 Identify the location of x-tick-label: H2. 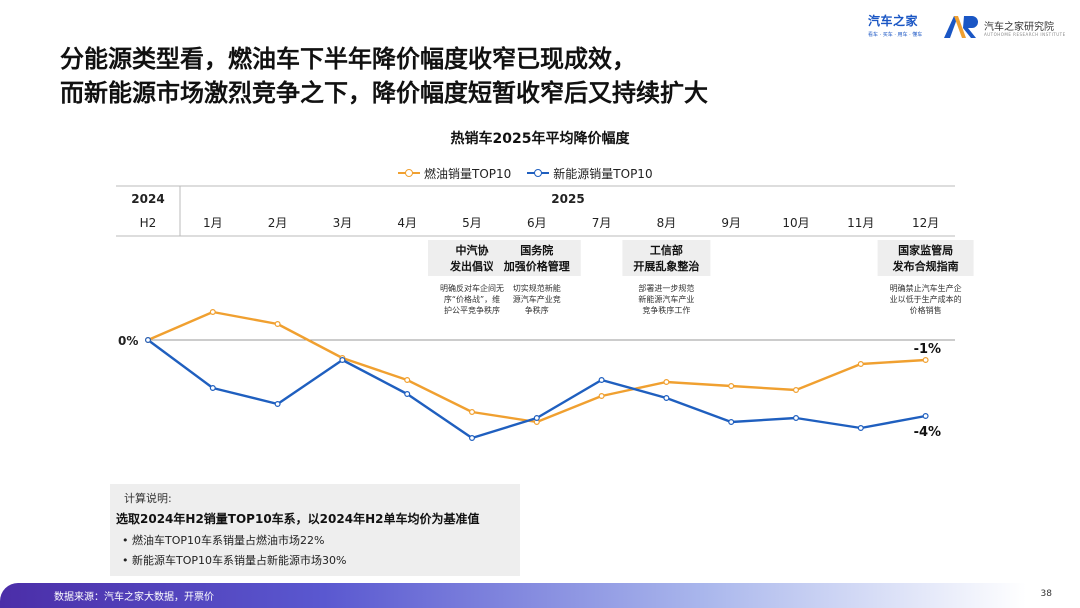
(148, 223).